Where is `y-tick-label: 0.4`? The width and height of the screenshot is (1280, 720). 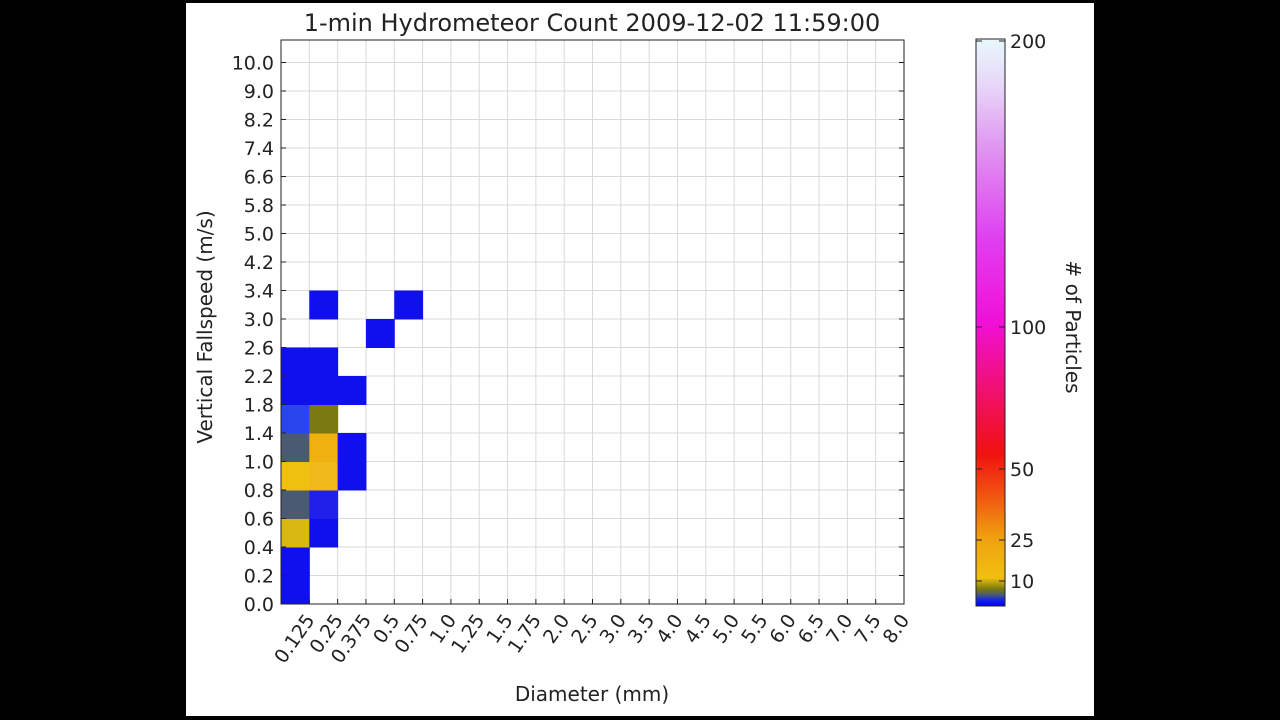 y-tick-label: 0.4 is located at coordinates (259, 548).